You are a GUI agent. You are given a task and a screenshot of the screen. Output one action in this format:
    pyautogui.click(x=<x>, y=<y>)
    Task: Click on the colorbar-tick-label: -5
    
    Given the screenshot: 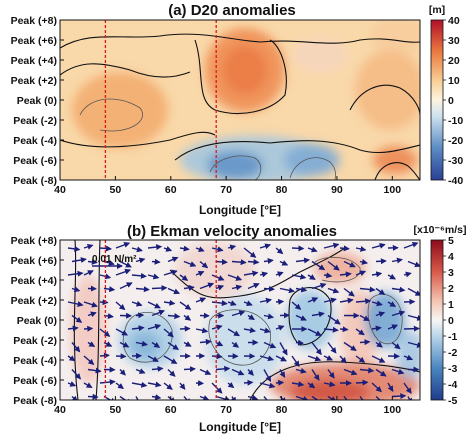 What is the action you would take?
    pyautogui.click(x=452, y=401)
    